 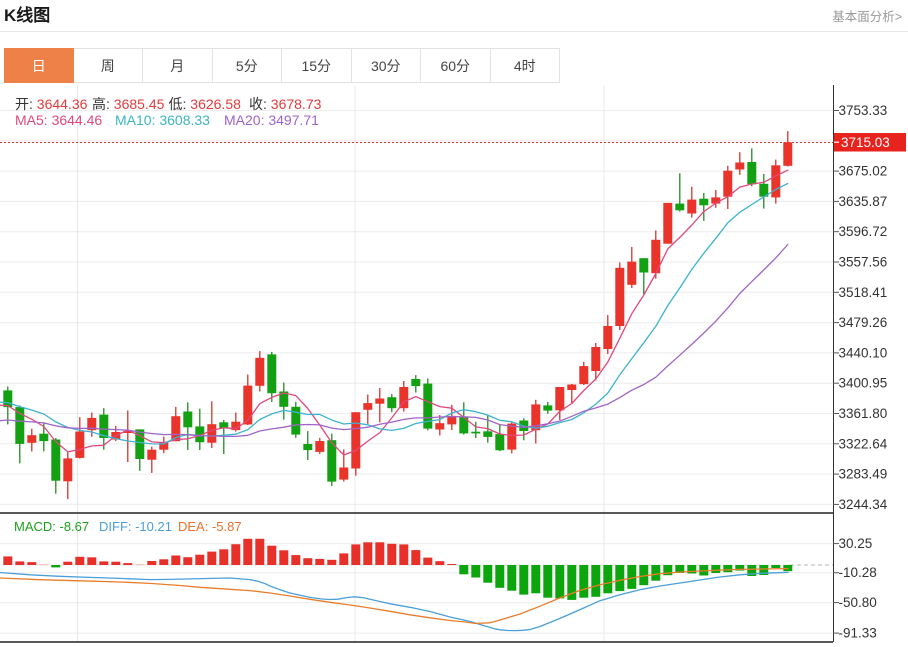 What do you see at coordinates (863, 383) in the screenshot?
I see `svg-text: 3400.95` at bounding box center [863, 383].